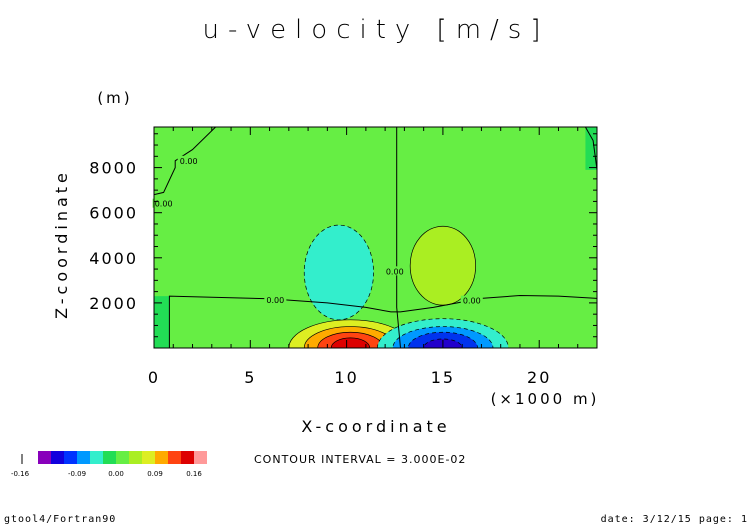 The width and height of the screenshot is (752, 532). What do you see at coordinates (346, 377) in the screenshot?
I see `x-tick-label-10: 10` at bounding box center [346, 377].